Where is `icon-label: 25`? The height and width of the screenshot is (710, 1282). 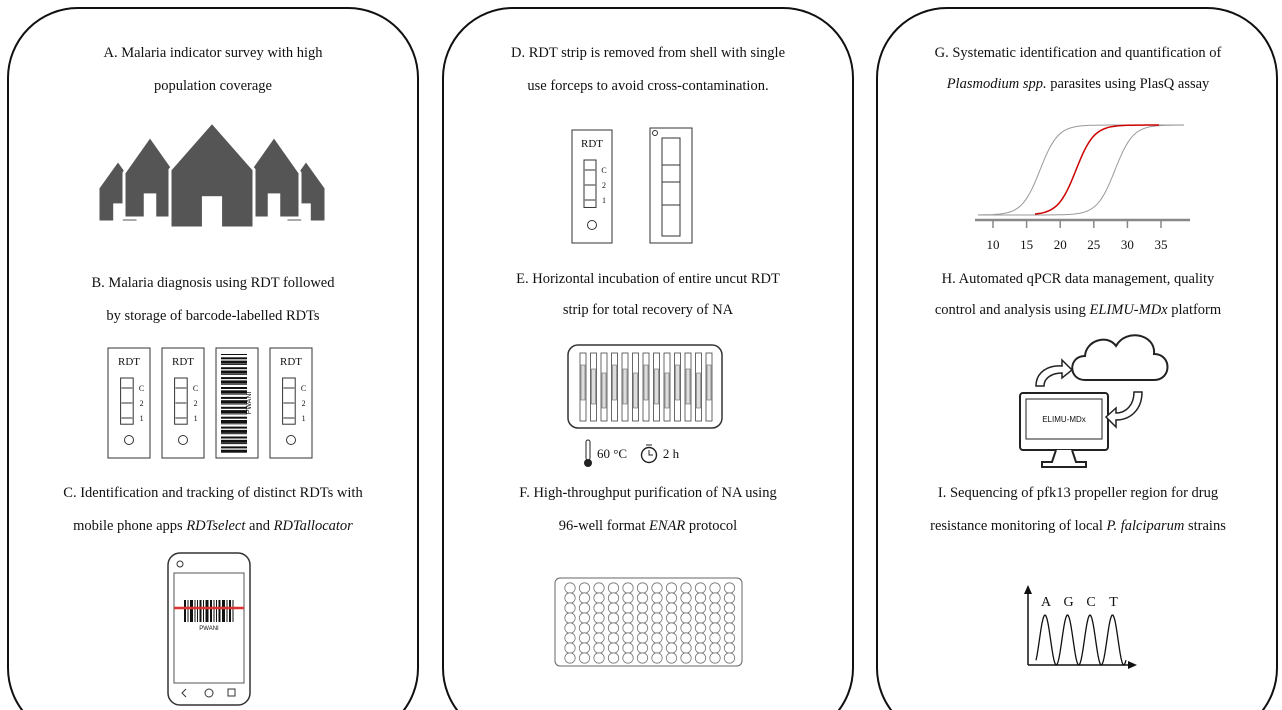
icon-label: 25 is located at coordinates (1093, 244).